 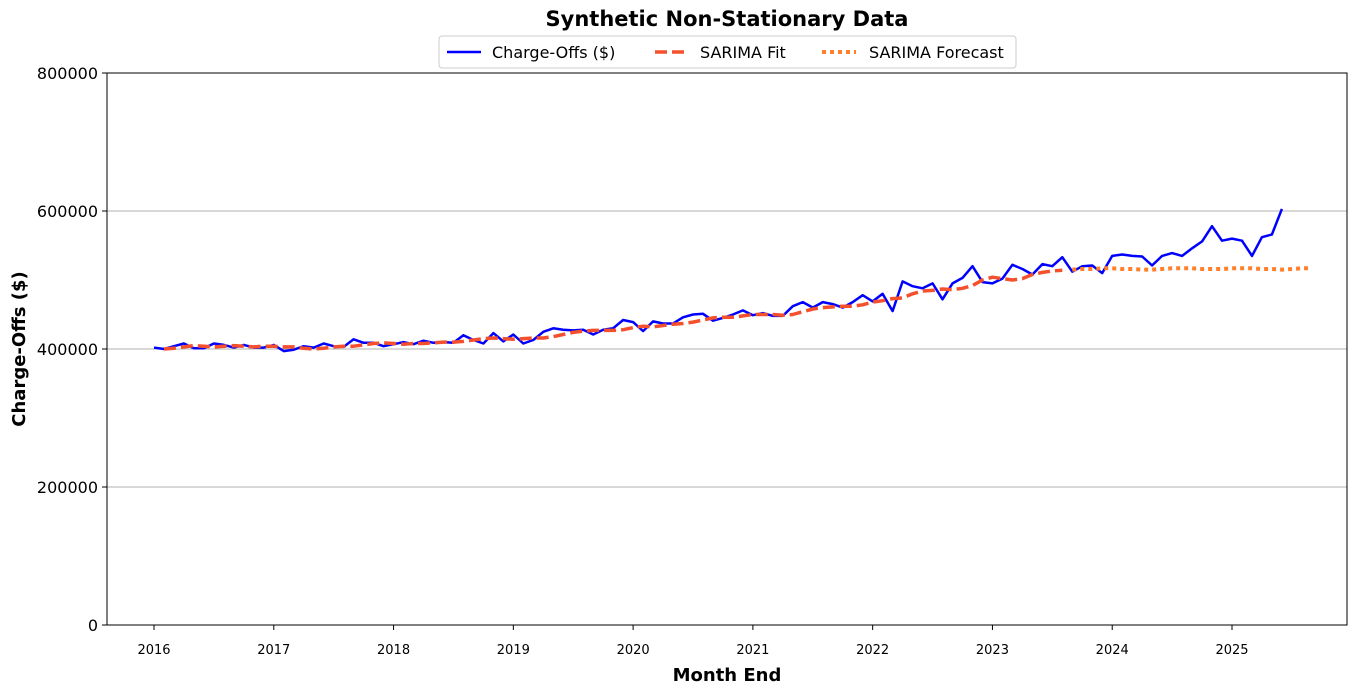 I want to click on legend-label-sarima-forecast: SARIMA Forecast, so click(x=936, y=52).